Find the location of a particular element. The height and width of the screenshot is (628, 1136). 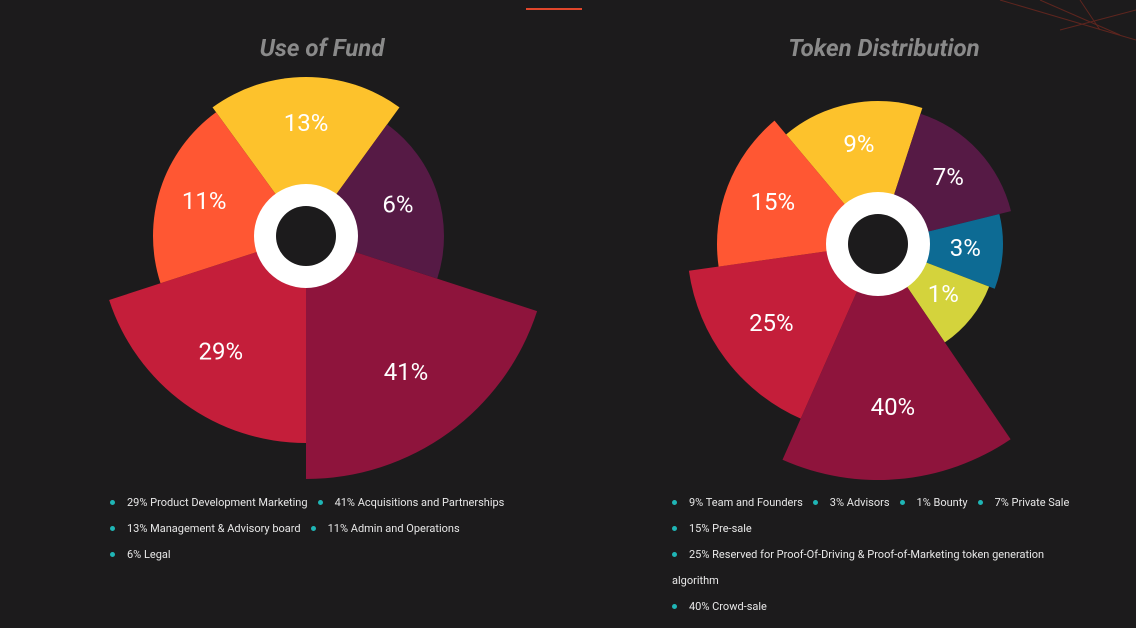

legend-item: 1% Bounty is located at coordinates (934, 502).